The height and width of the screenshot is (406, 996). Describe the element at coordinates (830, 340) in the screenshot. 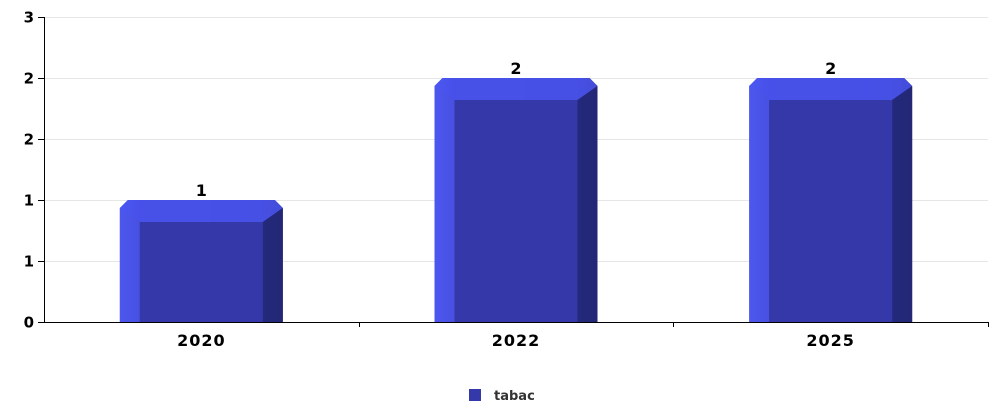

I see `x-category-label: 2025` at that location.